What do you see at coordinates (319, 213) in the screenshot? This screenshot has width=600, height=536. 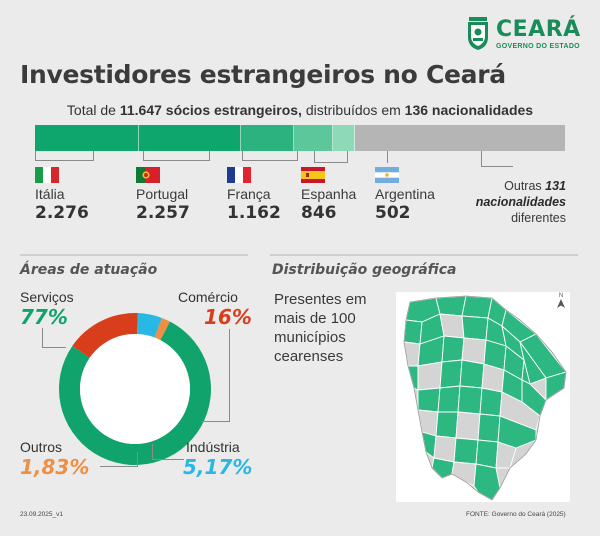 I see `country-value-espanha: 846` at bounding box center [319, 213].